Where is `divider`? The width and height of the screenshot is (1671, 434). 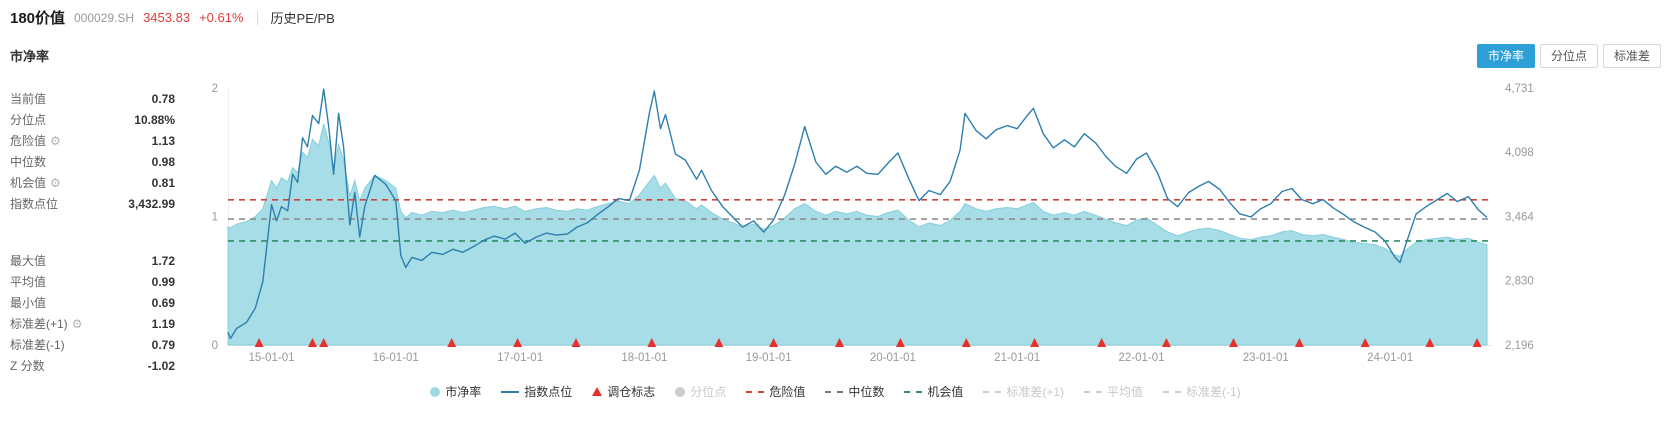
divider is located at coordinates (257, 17).